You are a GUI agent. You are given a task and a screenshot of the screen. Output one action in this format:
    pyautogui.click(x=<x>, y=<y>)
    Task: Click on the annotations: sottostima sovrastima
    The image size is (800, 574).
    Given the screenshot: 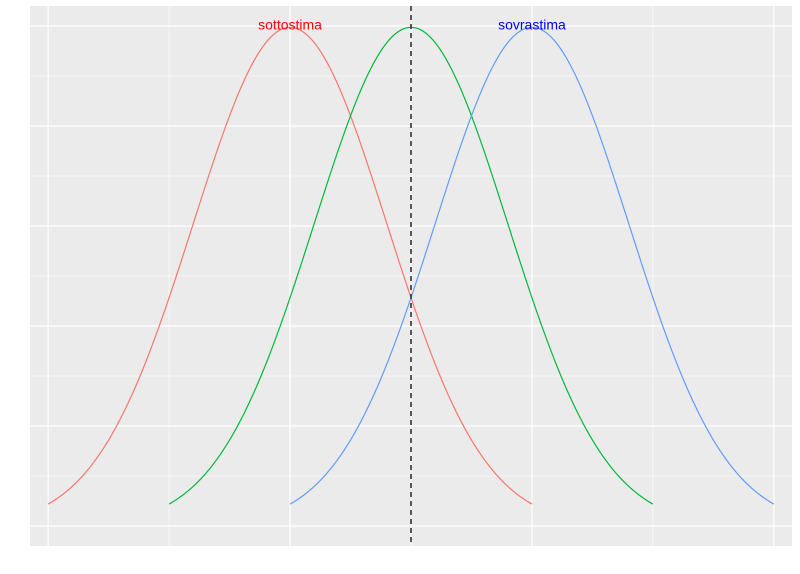 What is the action you would take?
    pyautogui.click(x=412, y=25)
    